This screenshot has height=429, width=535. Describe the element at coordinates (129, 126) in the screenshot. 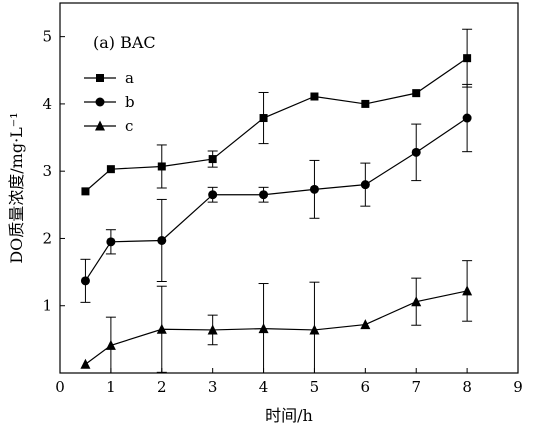

I see `legend-label: c` at that location.